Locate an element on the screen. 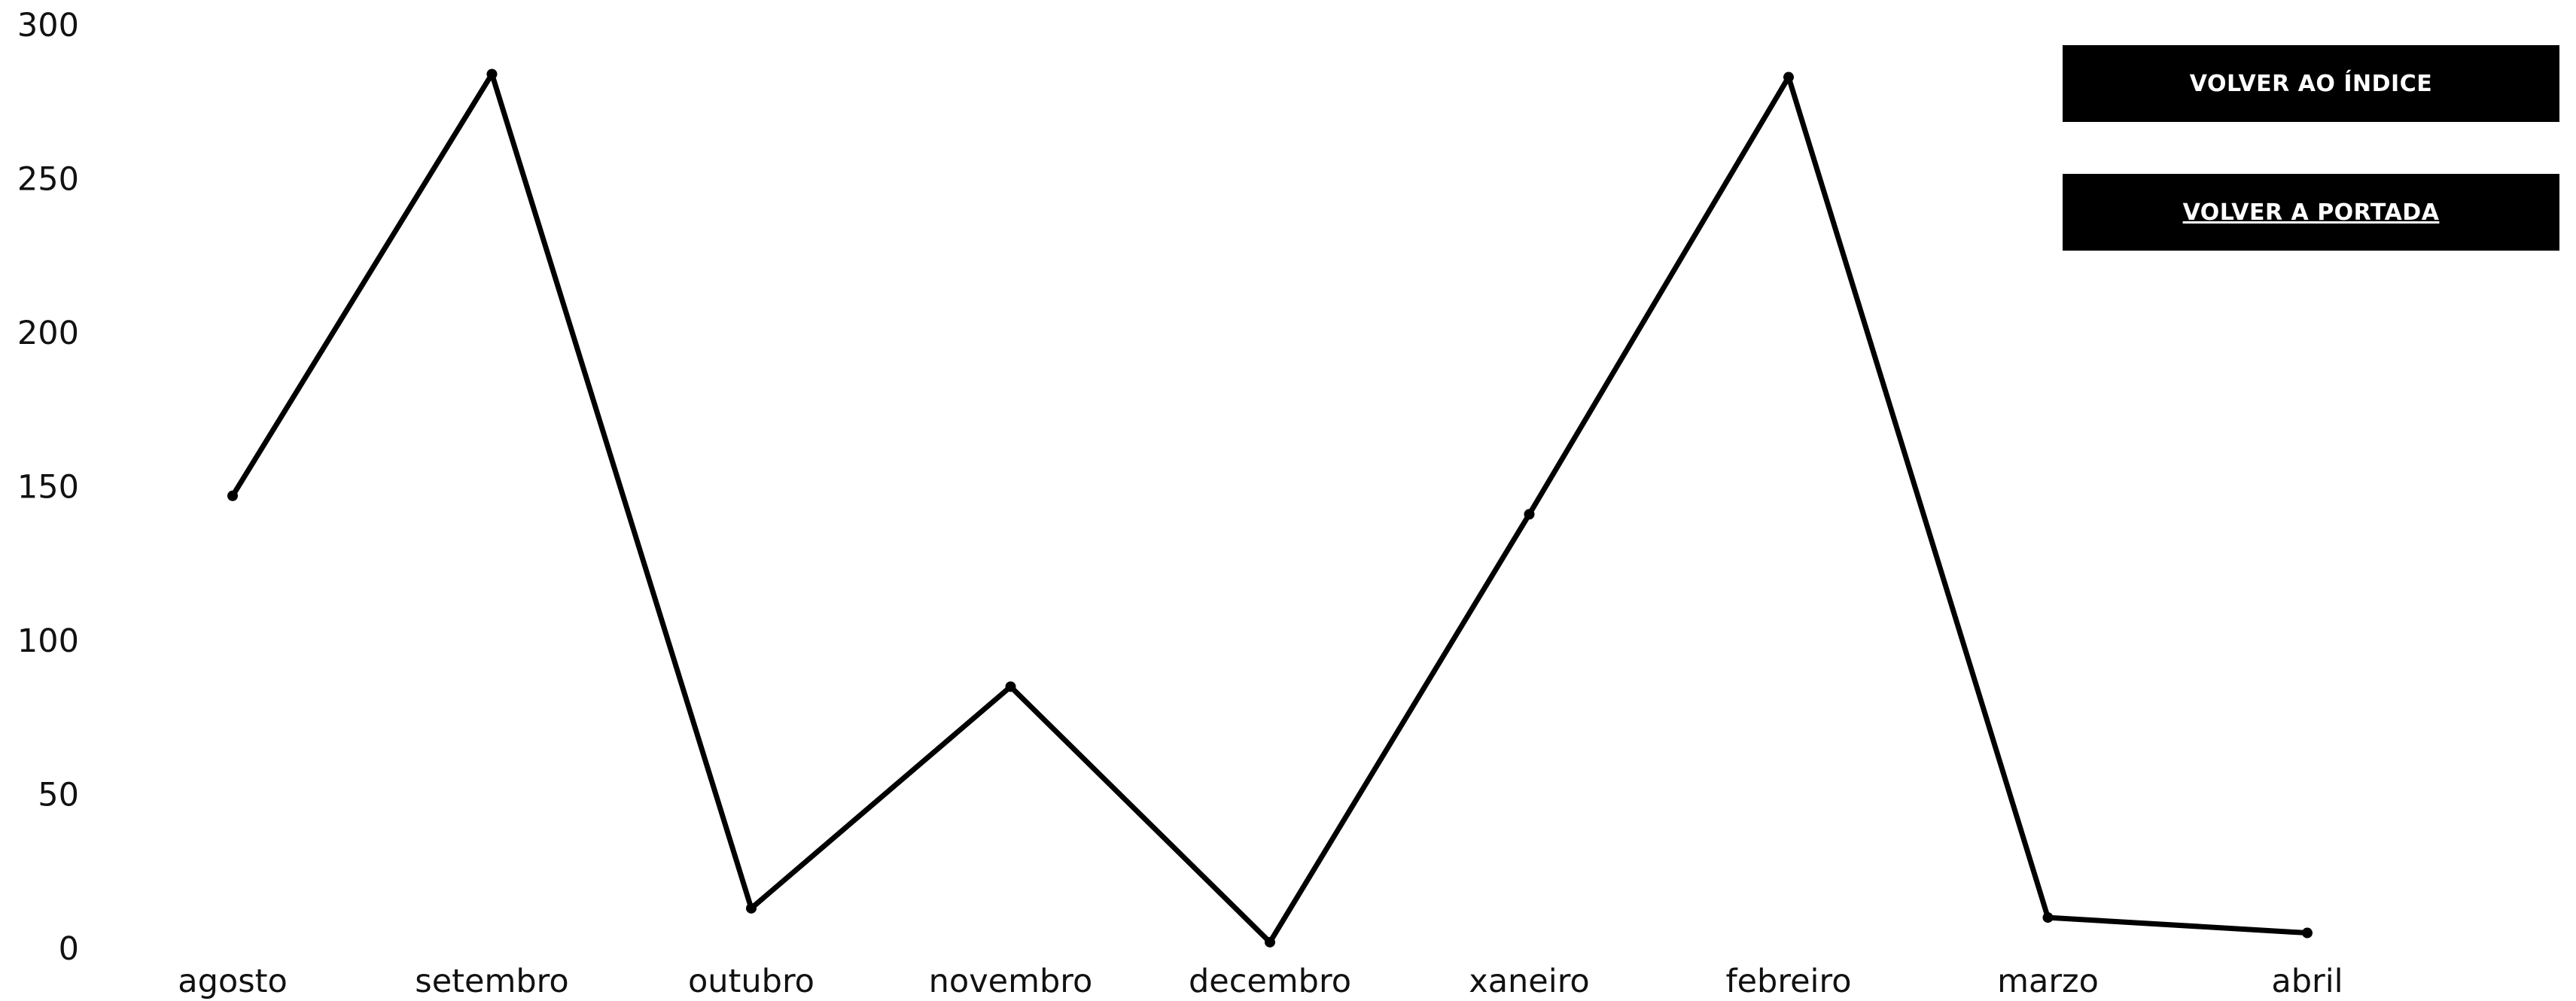  x-tick-label: xaneiro is located at coordinates (1530, 982).